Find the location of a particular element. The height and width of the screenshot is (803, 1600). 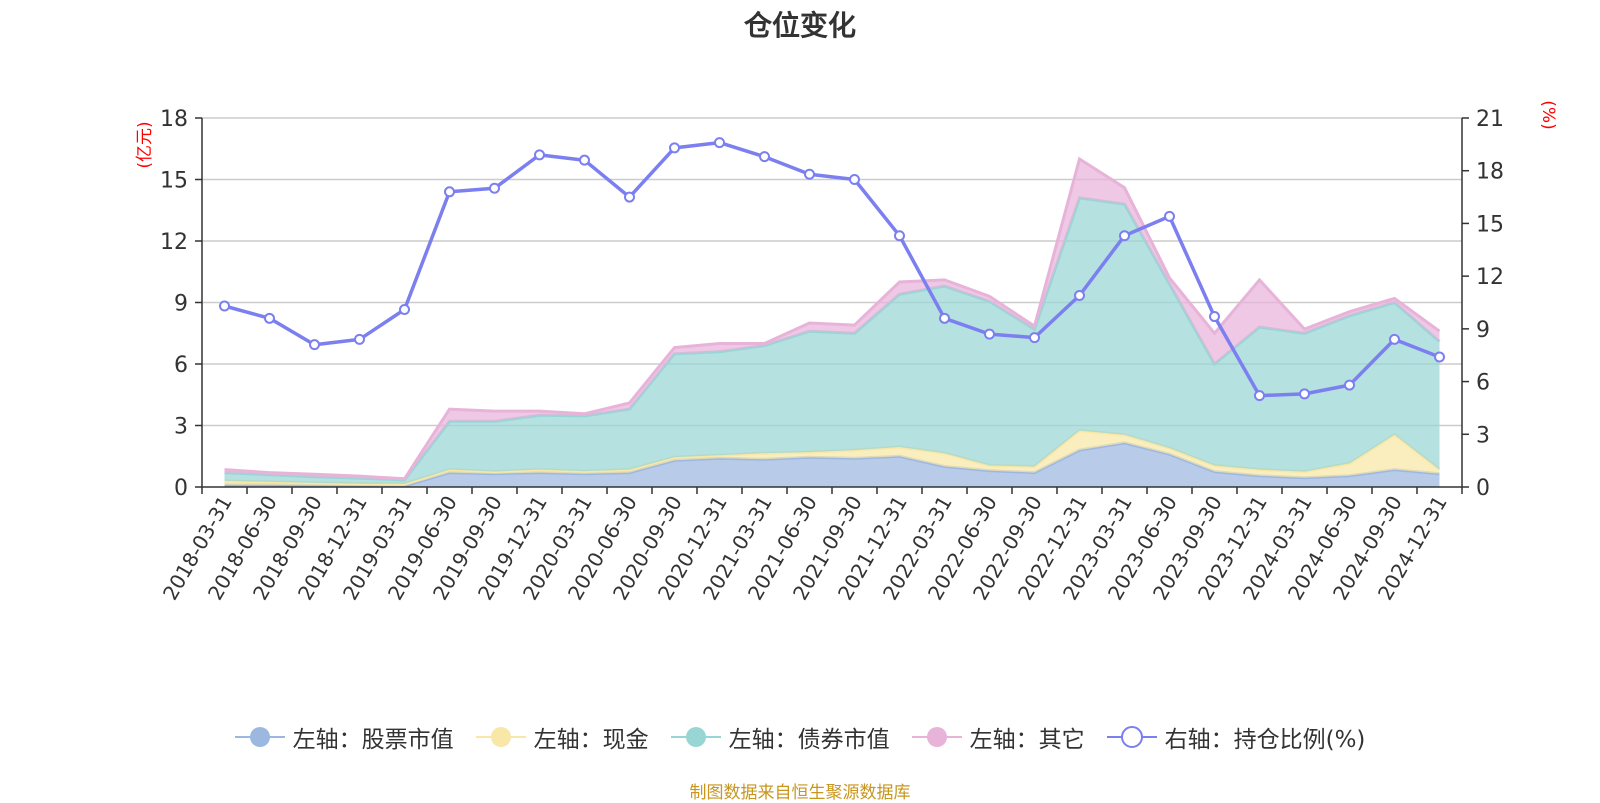

legend-label: 左轴：其它 is located at coordinates (1027, 740).